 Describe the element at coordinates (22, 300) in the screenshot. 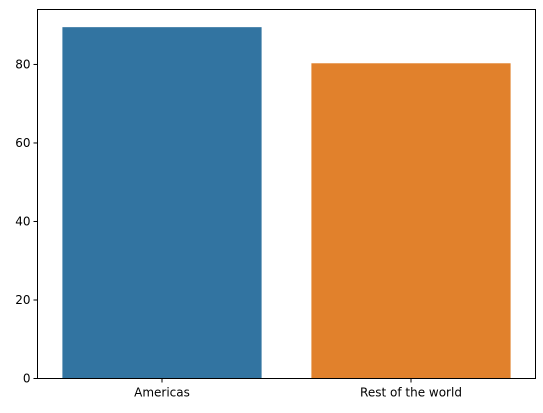

I see `y-tick-label: 20` at that location.